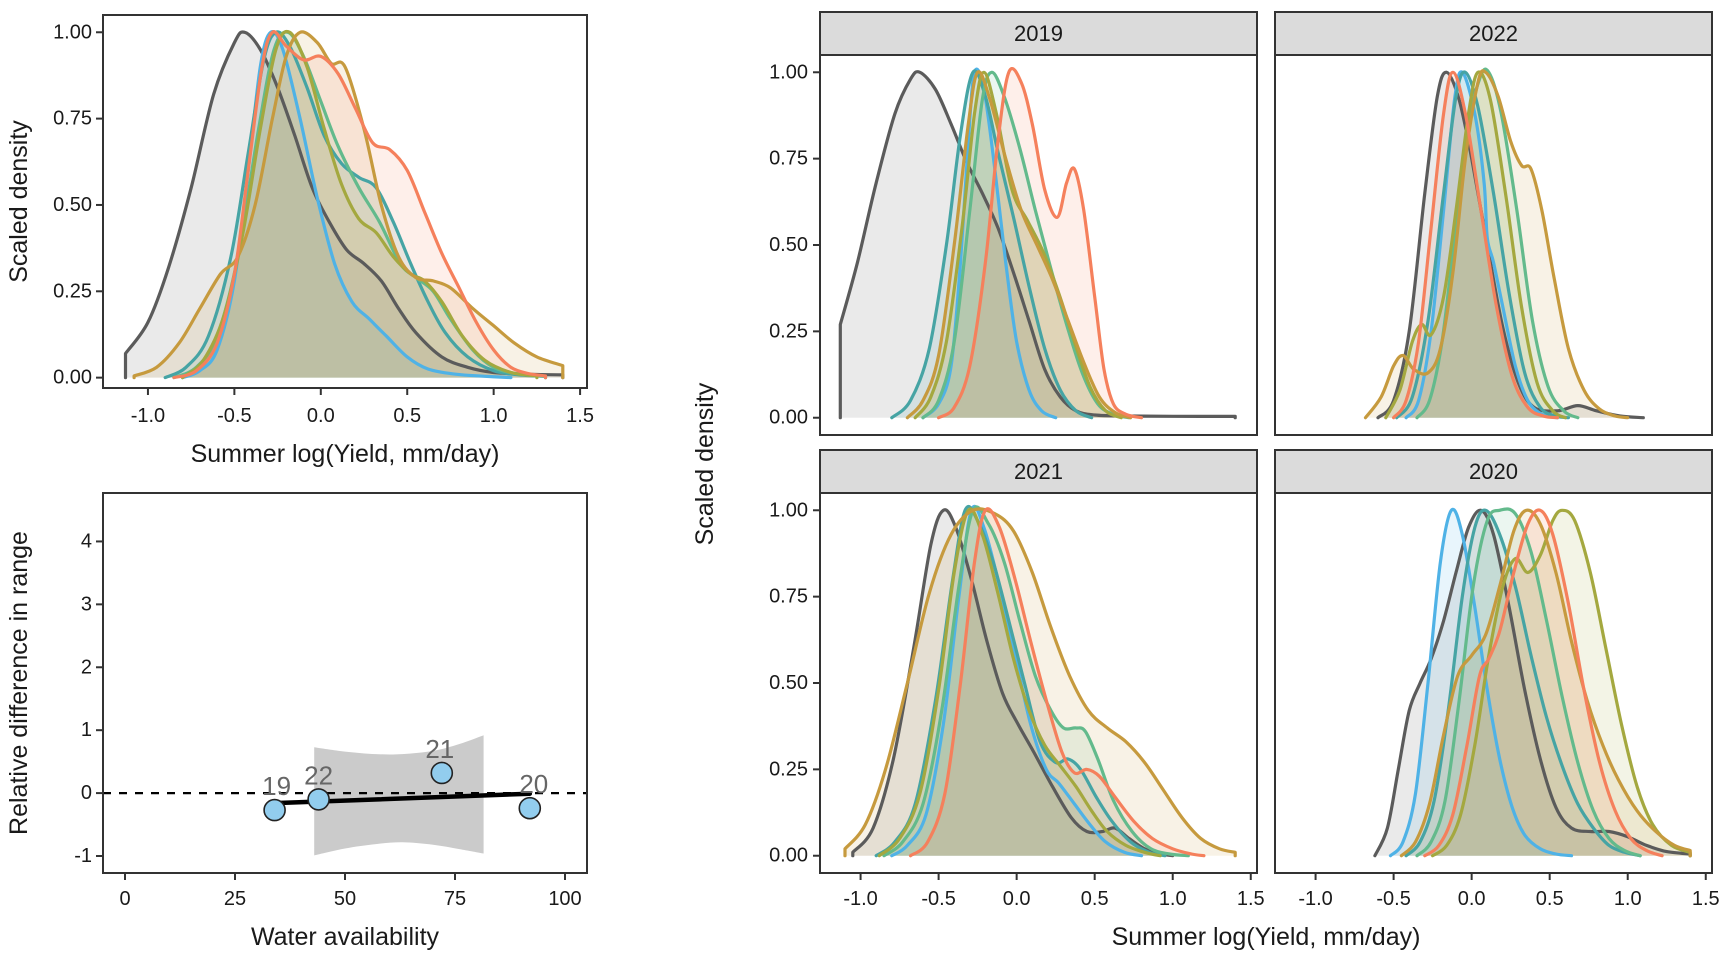  I want to click on x-tick-label: 25, so click(235, 899).